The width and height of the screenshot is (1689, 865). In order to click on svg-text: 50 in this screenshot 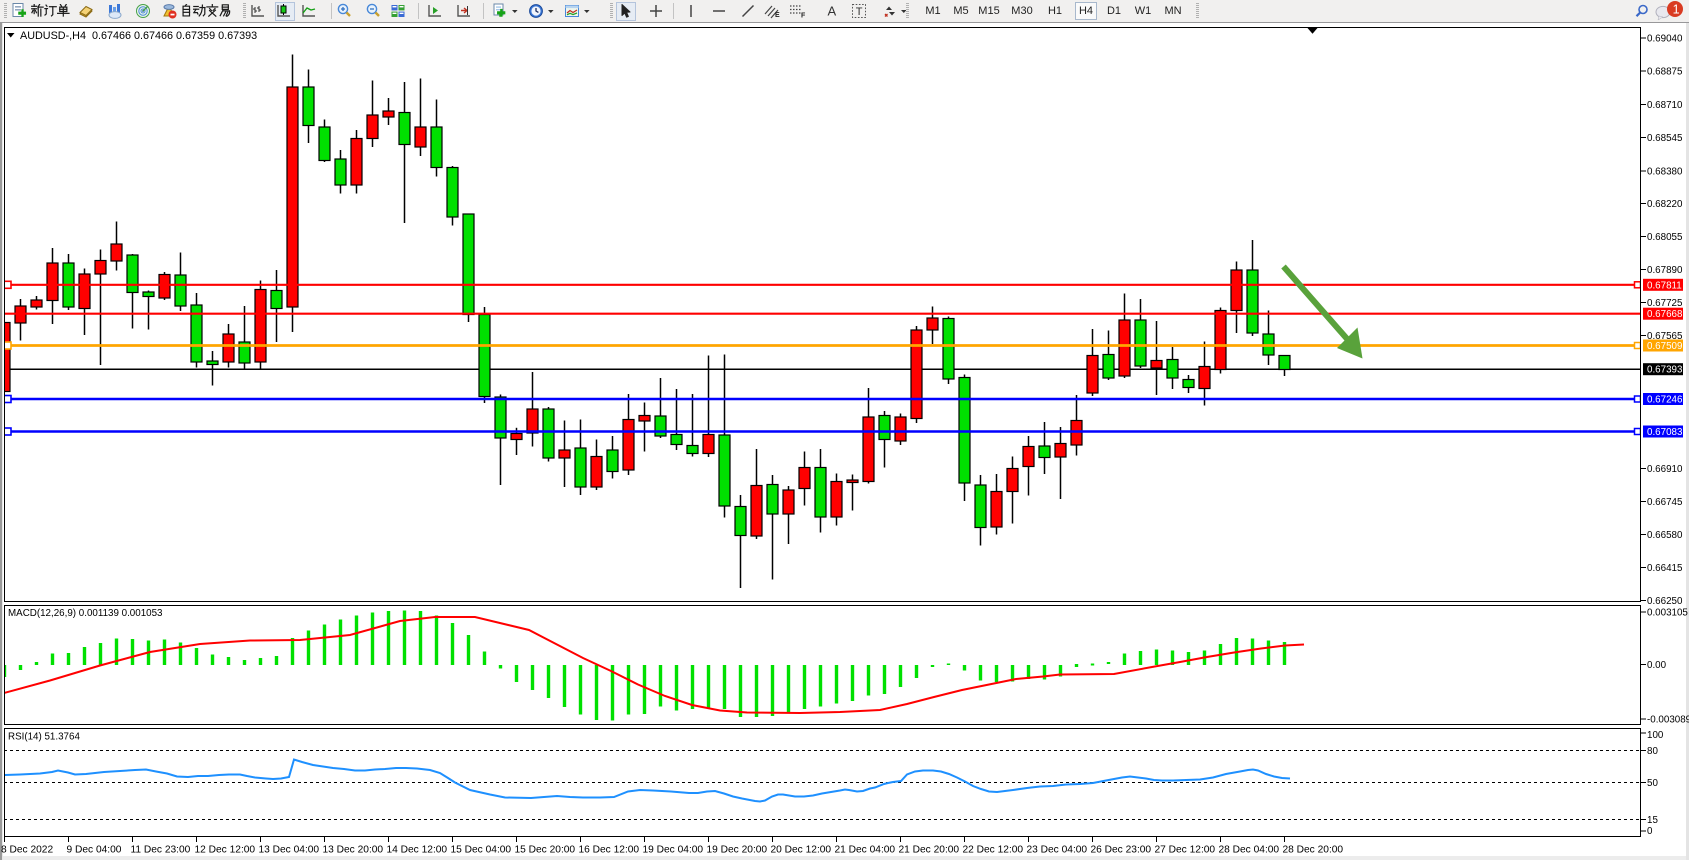, I will do `click(1652, 783)`.